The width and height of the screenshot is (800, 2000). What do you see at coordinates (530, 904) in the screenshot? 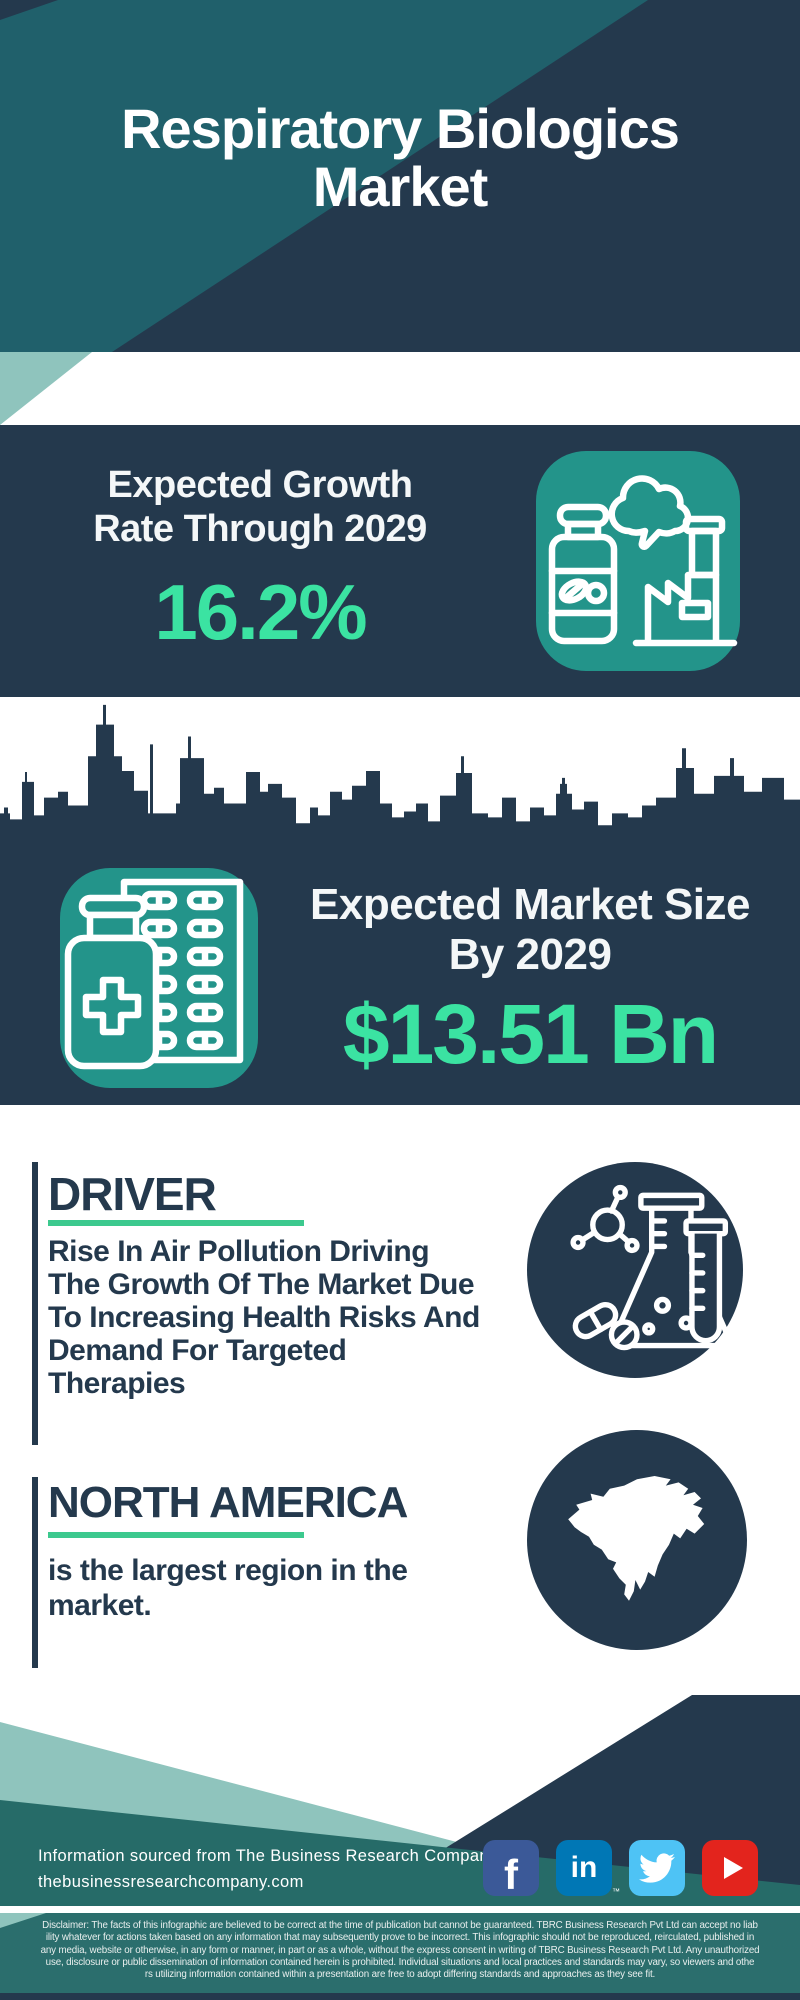
I see `market-heading-line1: Expected Market Size` at bounding box center [530, 904].